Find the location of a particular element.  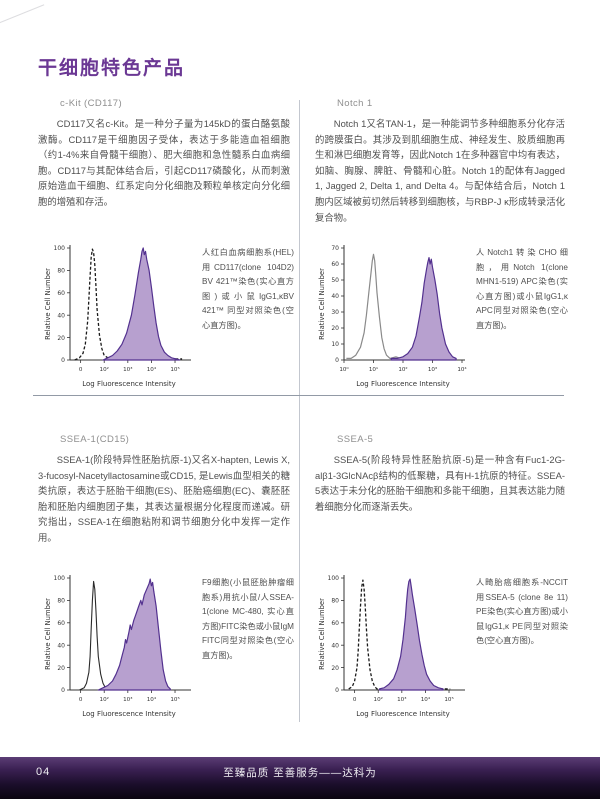

svg-text: 50 is located at coordinates (335, 280).